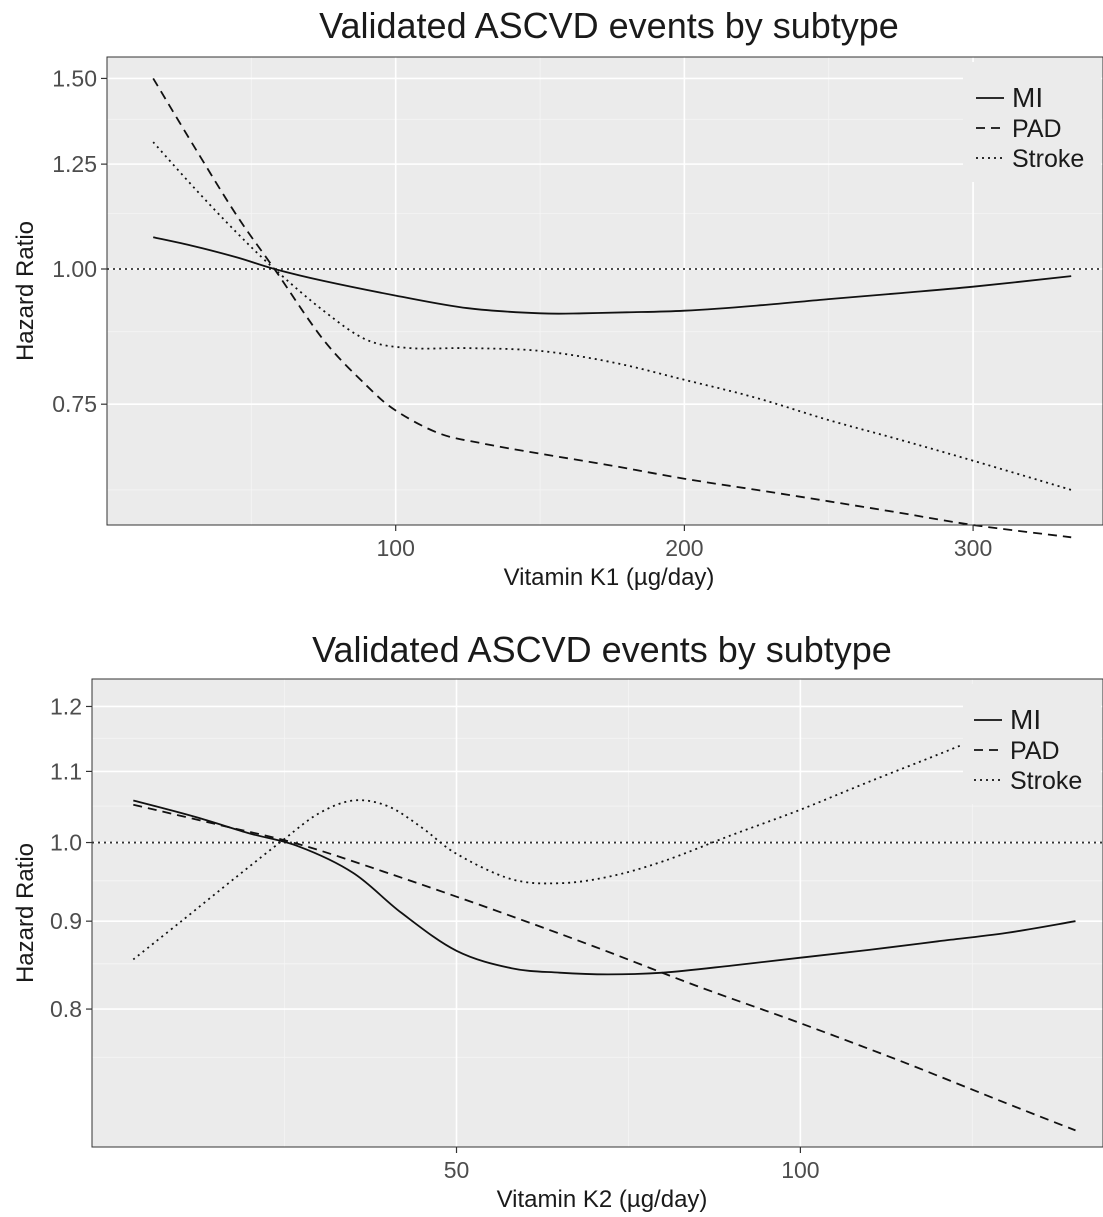 This screenshot has width=1103, height=1217. What do you see at coordinates (66, 843) in the screenshot?
I see `y-tick-label: 1.0` at bounding box center [66, 843].